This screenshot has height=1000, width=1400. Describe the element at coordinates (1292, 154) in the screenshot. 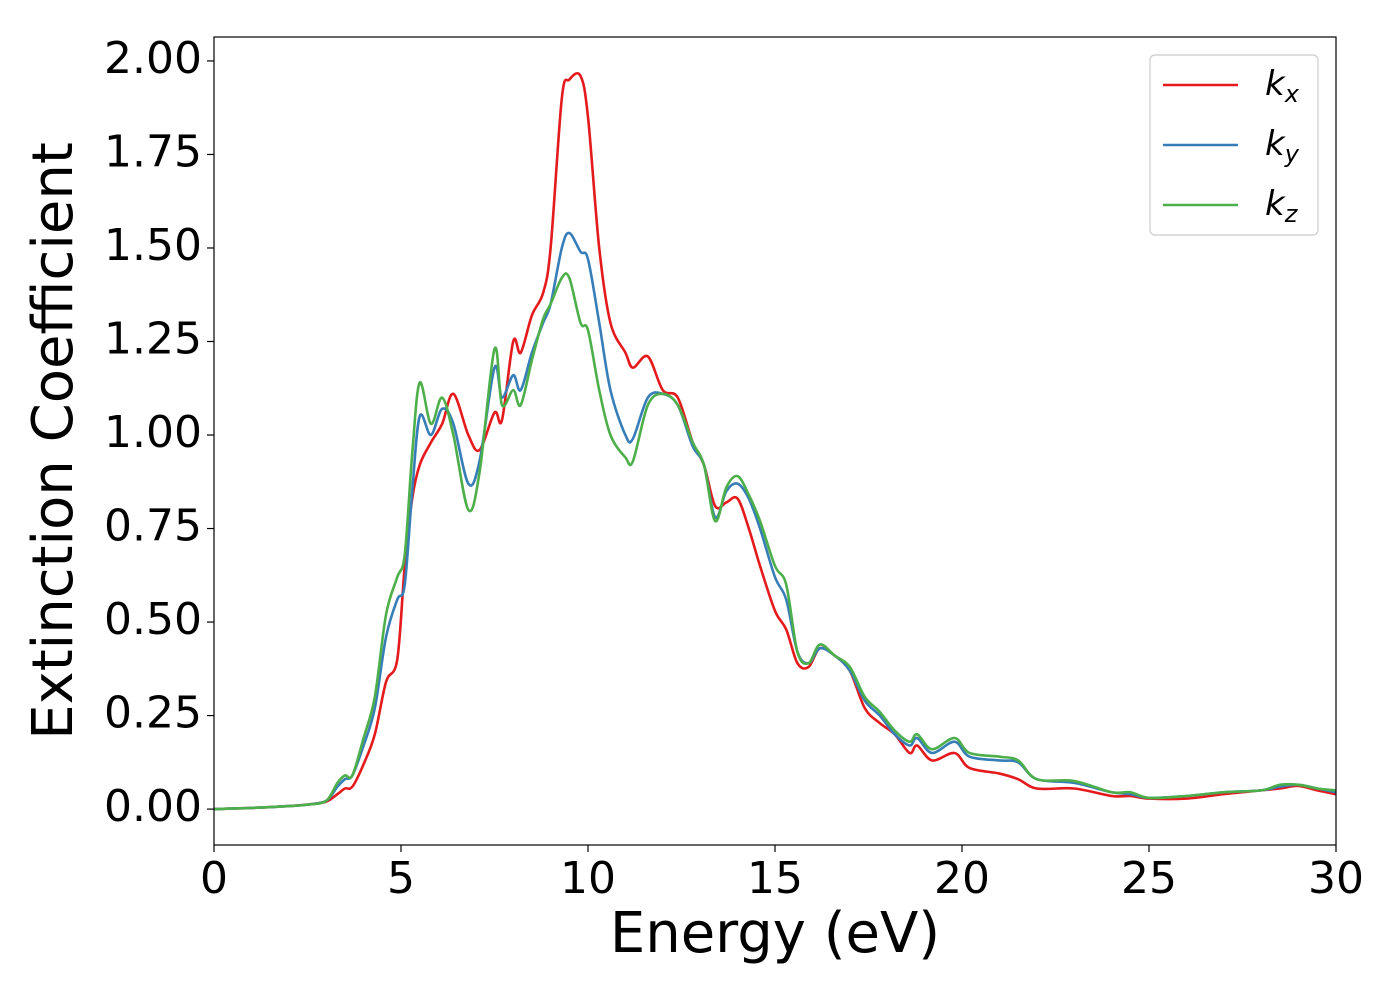

I see `legend-label-sub: y` at that location.